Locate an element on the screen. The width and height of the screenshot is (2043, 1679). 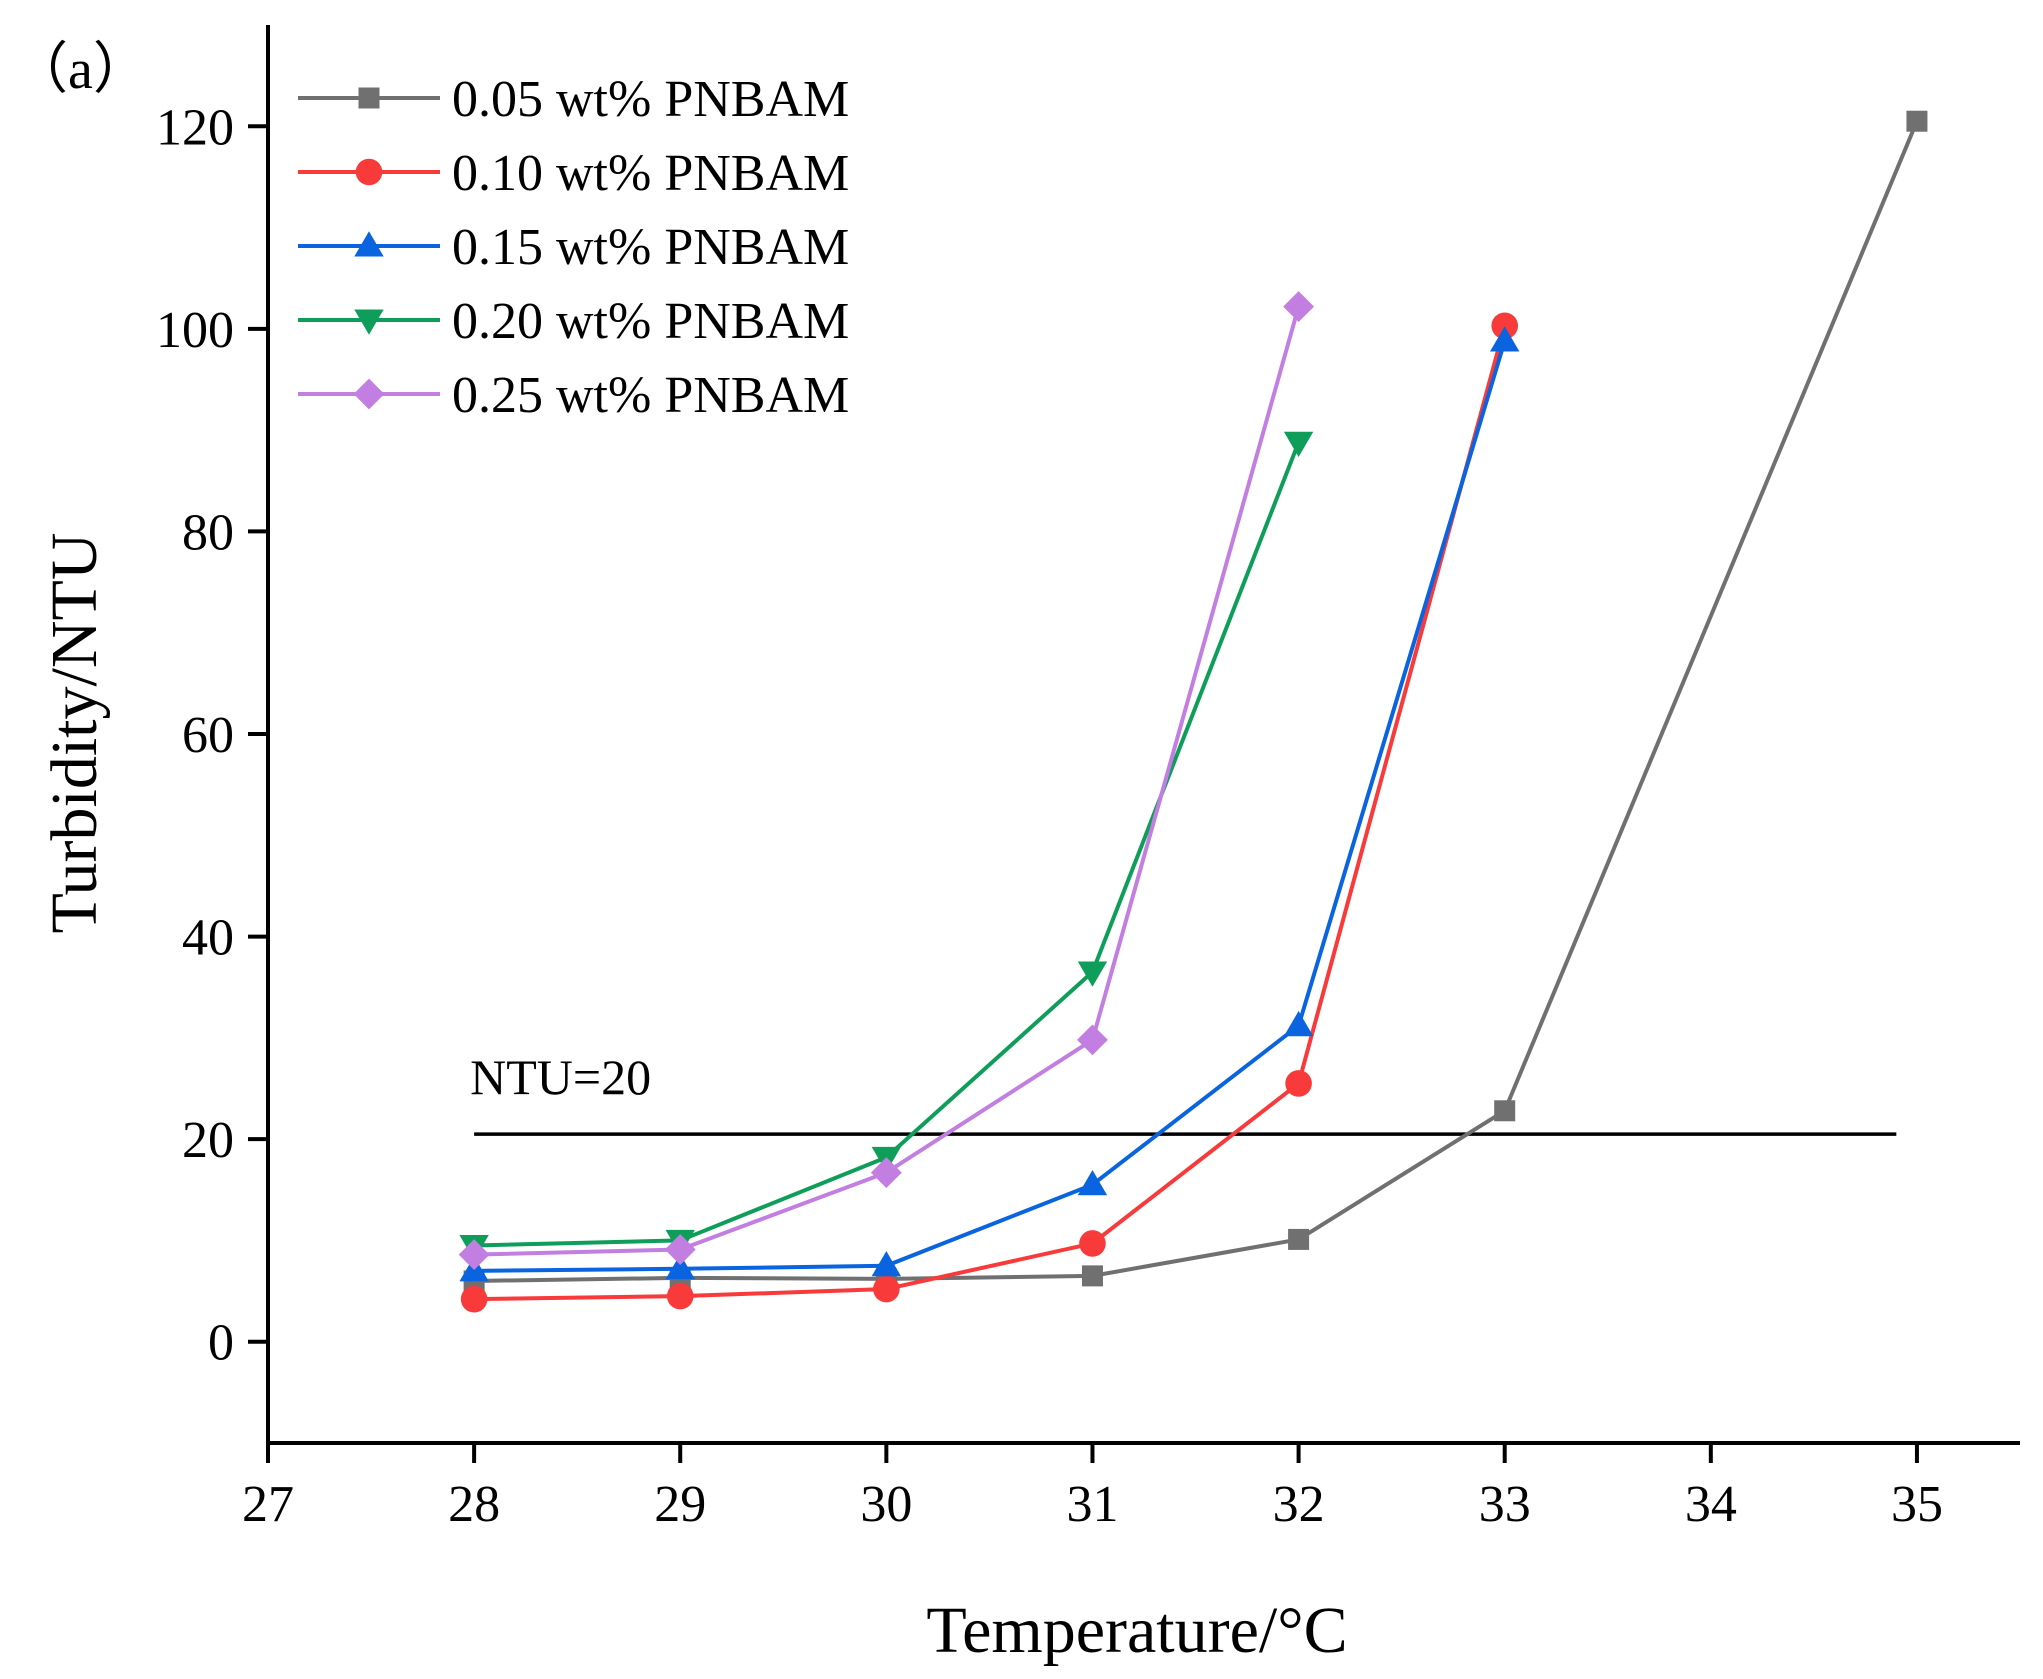
y-tick-label: 60 is located at coordinates (208, 735).